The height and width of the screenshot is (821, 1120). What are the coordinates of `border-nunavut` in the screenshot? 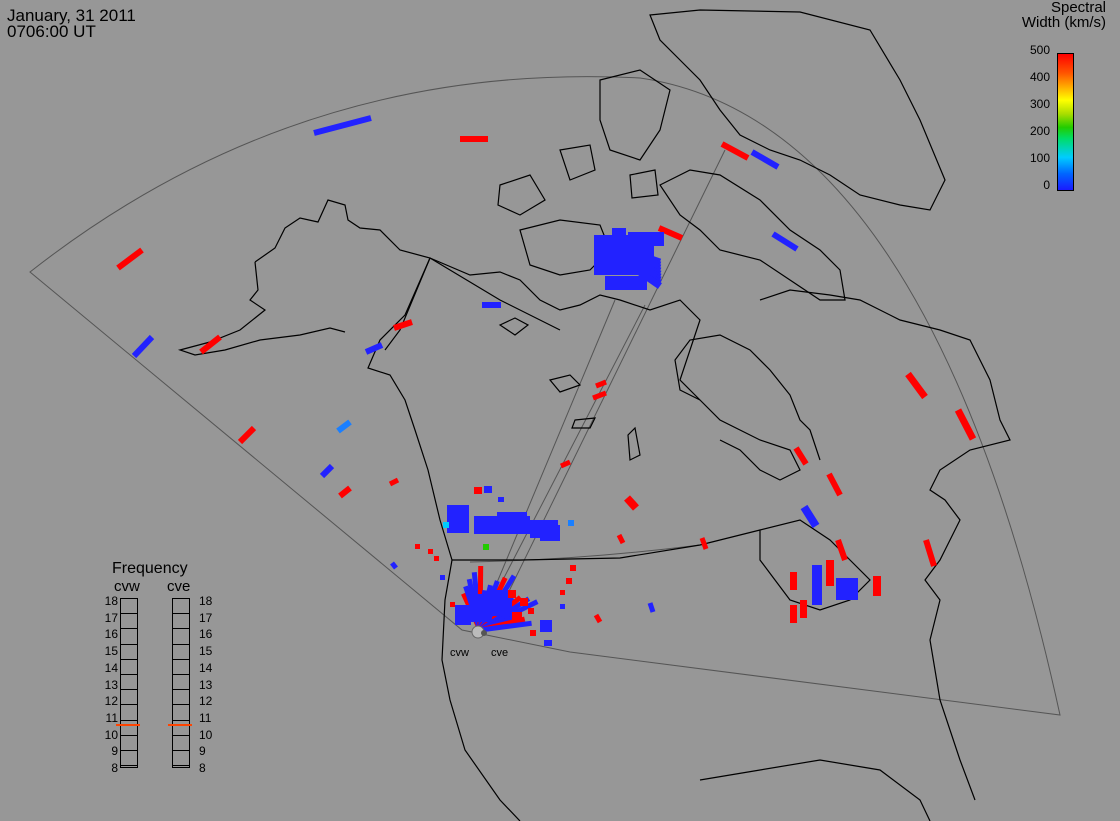 It's located at (495, 294).